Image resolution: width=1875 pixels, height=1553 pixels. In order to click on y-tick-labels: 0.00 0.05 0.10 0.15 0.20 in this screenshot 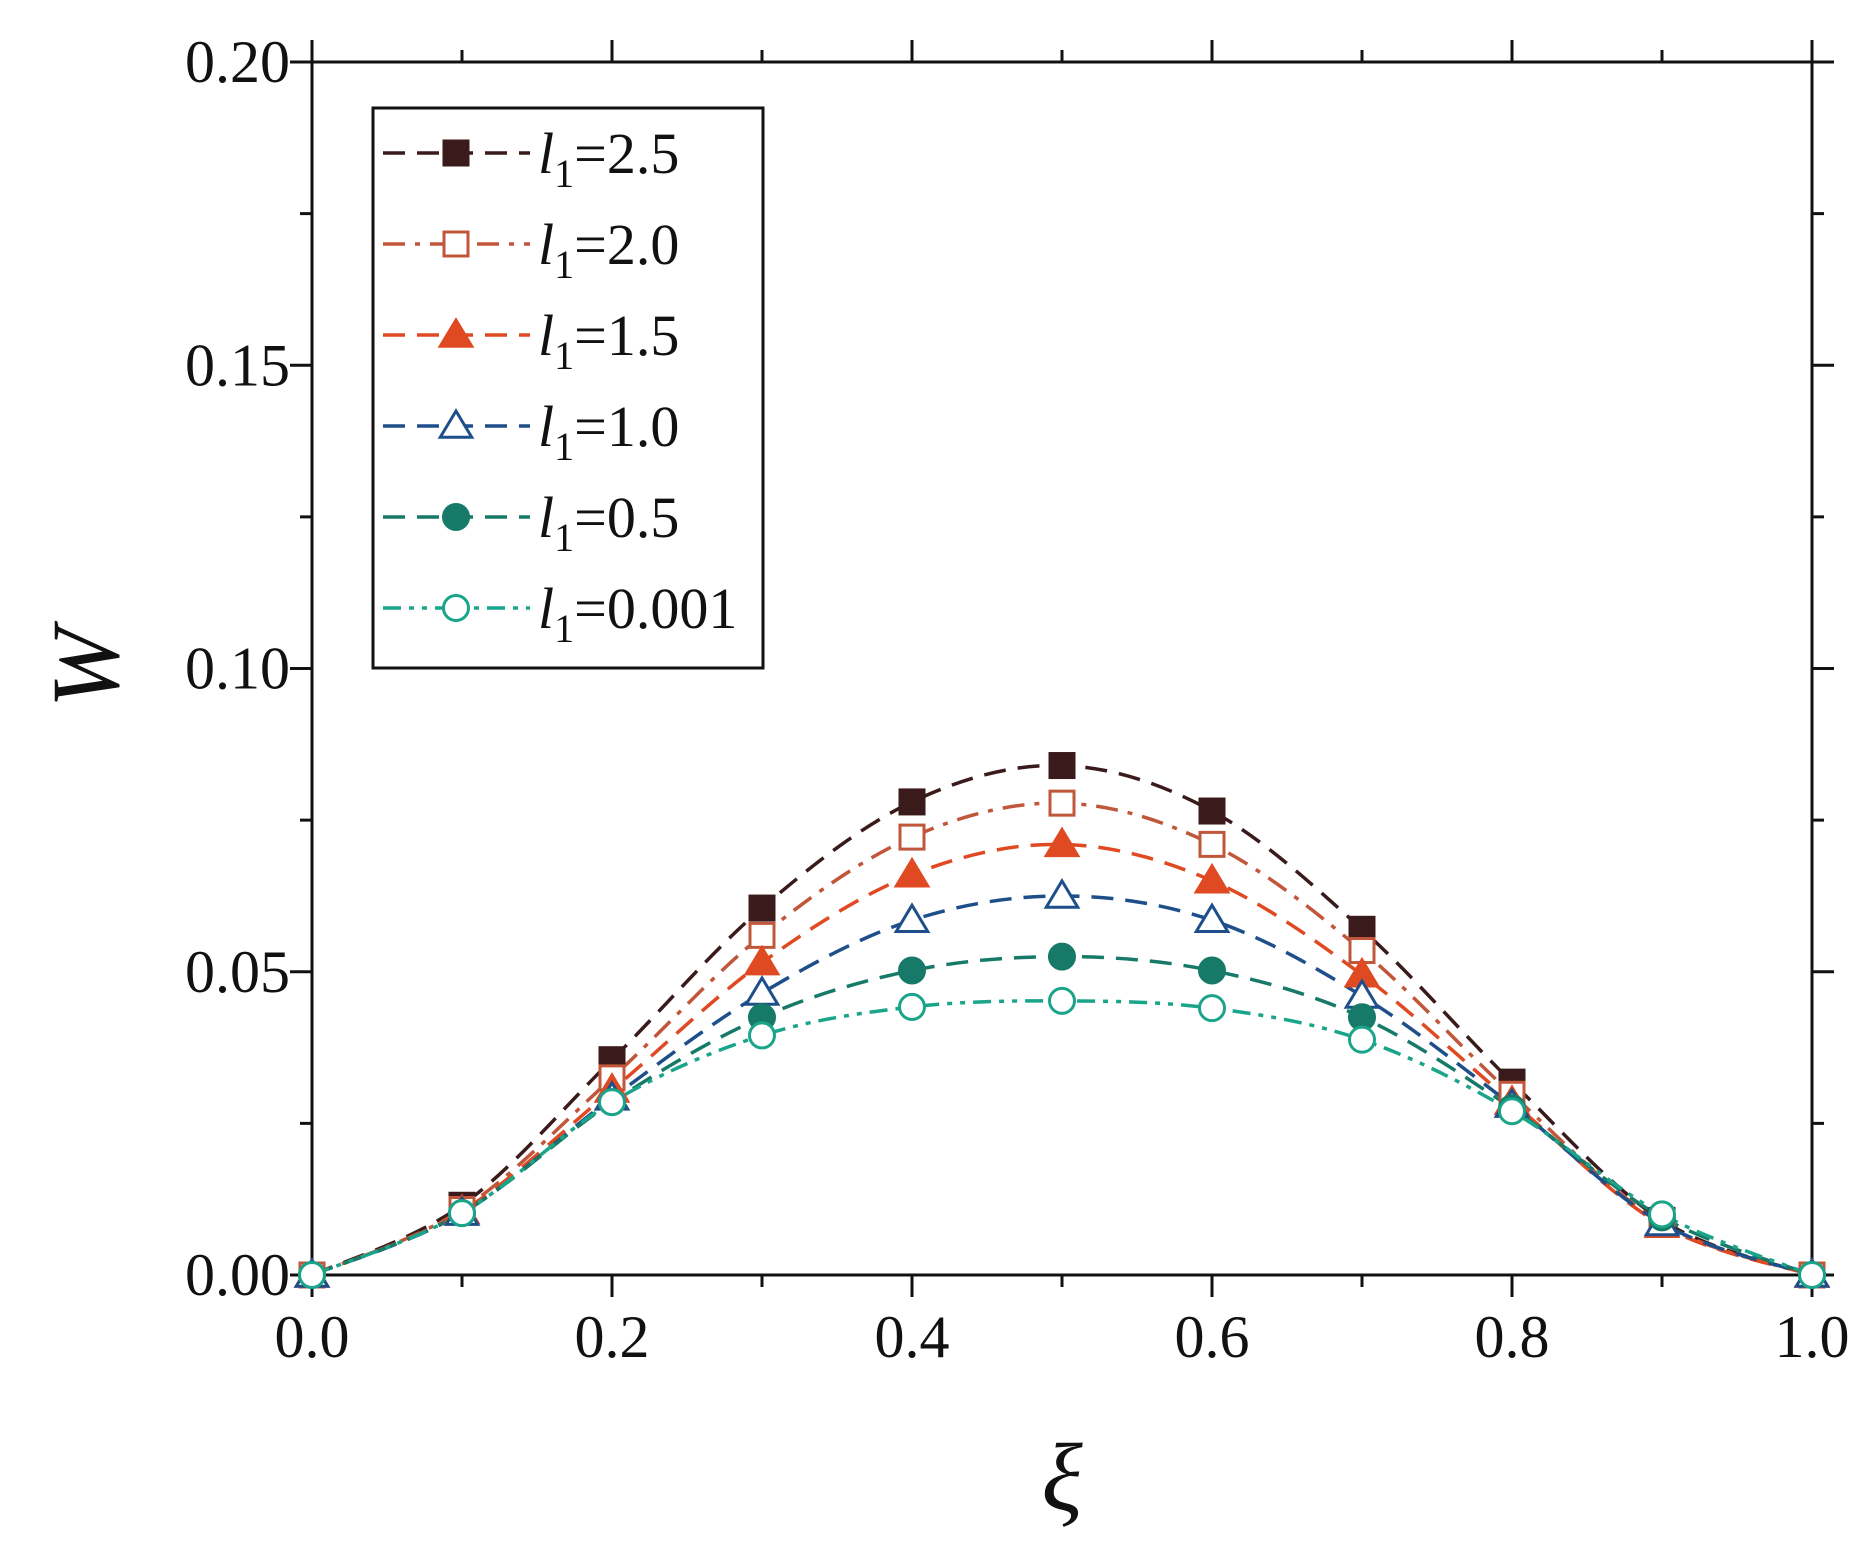, I will do `click(237, 668)`.